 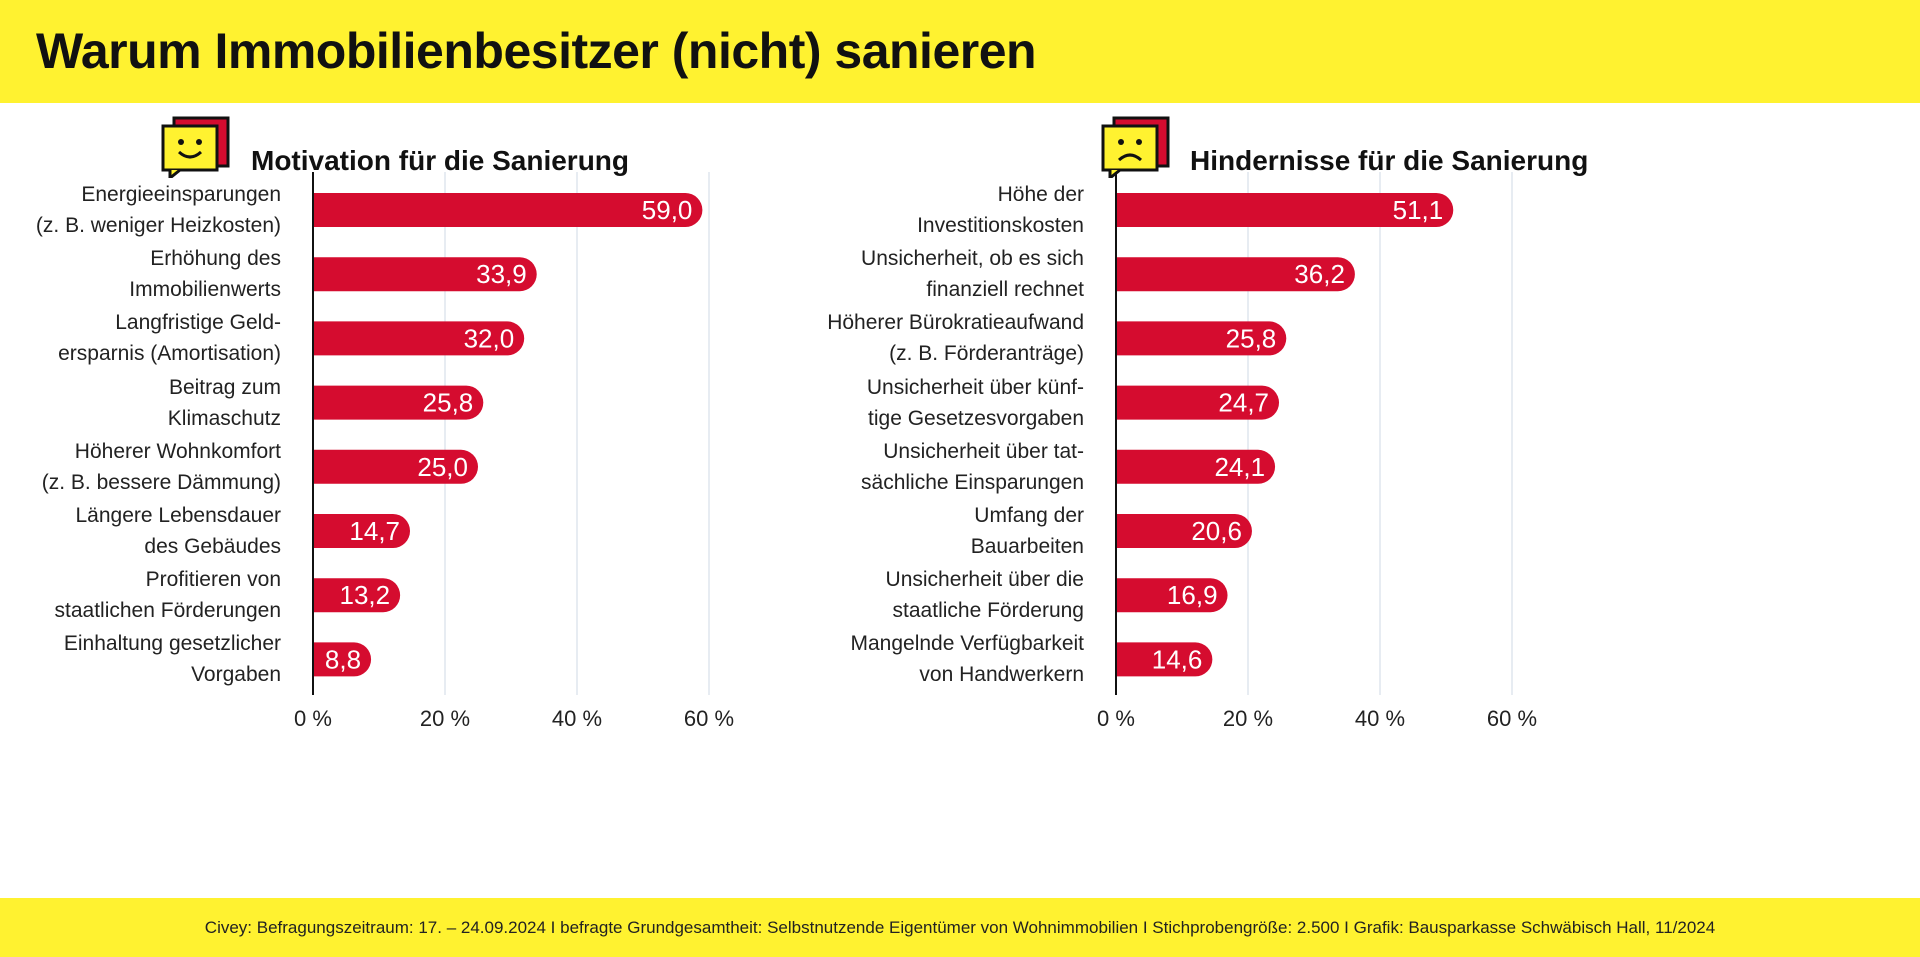 What do you see at coordinates (205, 274) in the screenshot?
I see `category-label: Erhöhung des Immobilienwerts` at bounding box center [205, 274].